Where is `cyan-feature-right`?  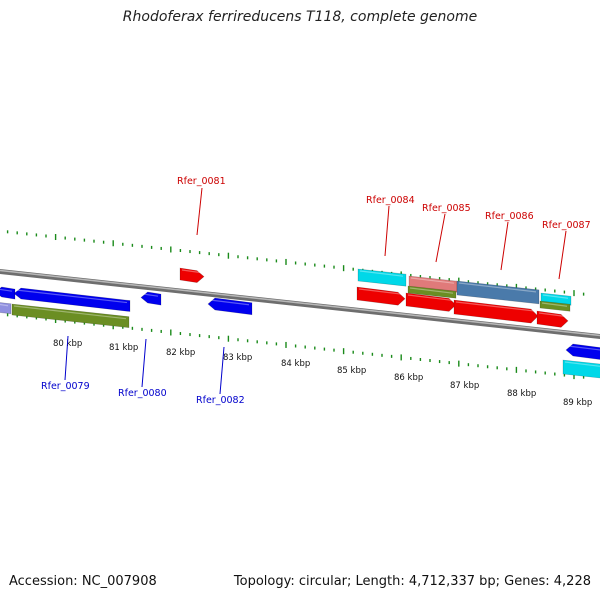 cyan-feature-right is located at coordinates (581, 369).